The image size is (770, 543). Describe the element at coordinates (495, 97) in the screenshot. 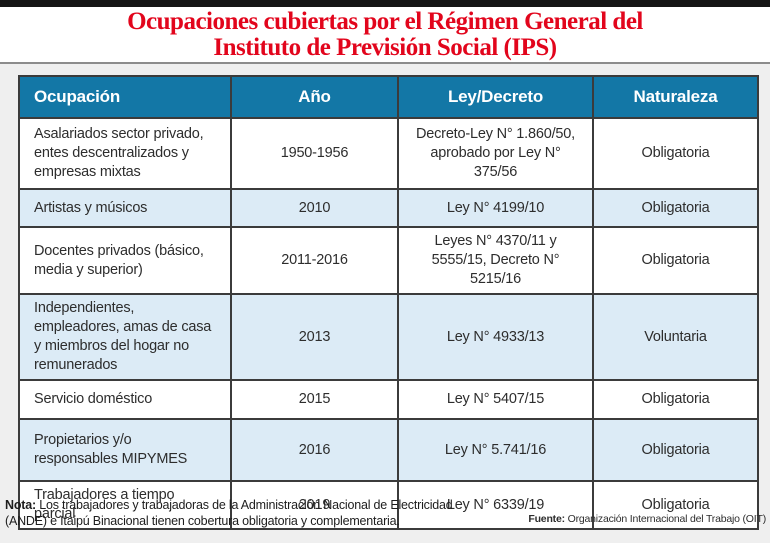

I see `column-header-ley-decreto: Ley/Decreto` at that location.